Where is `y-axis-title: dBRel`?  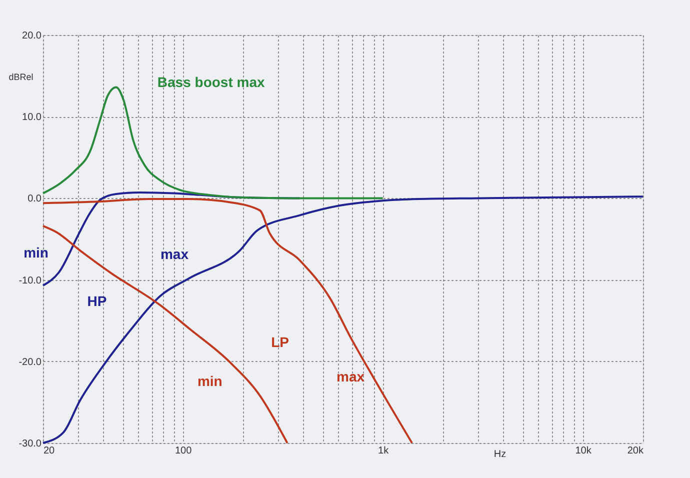 y-axis-title: dBRel is located at coordinates (21, 77).